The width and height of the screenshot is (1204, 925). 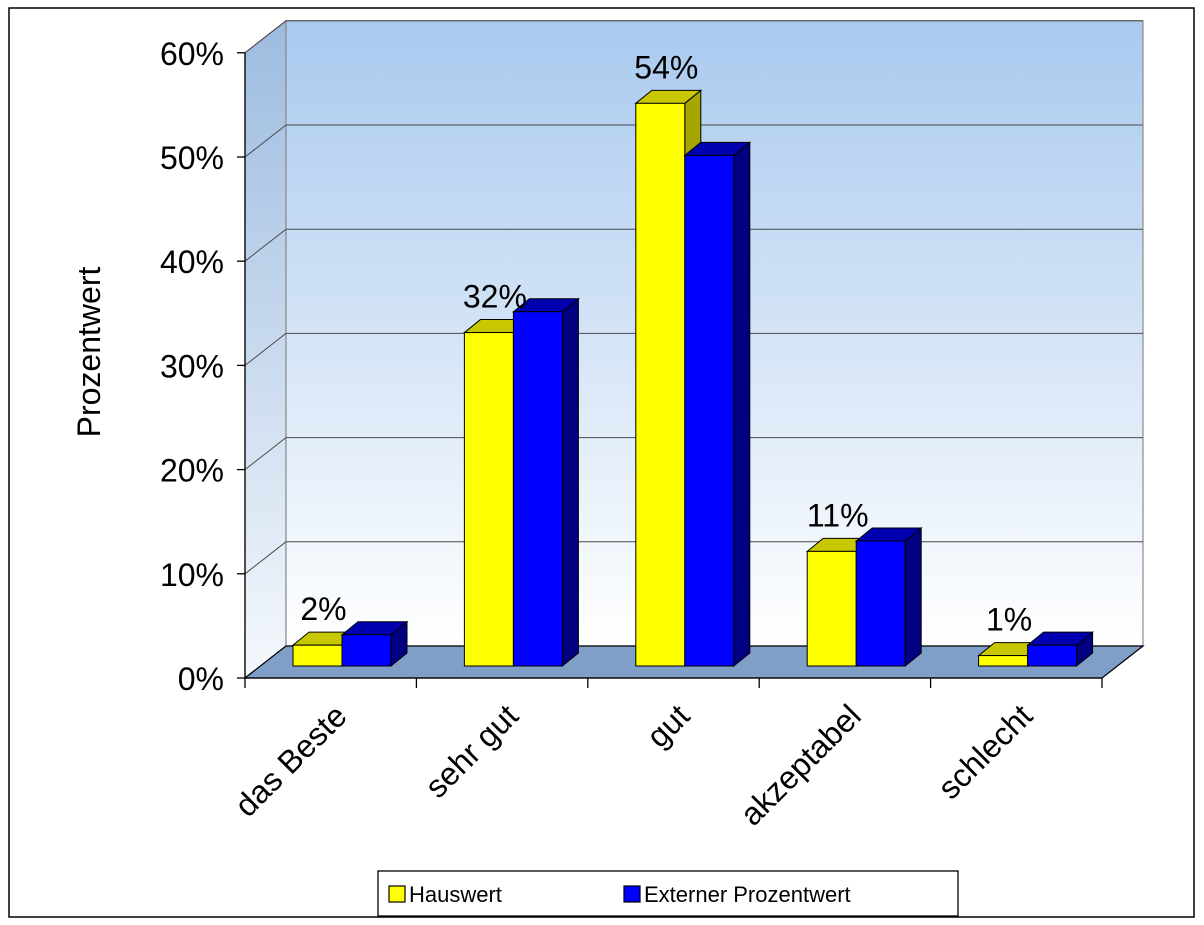 What do you see at coordinates (747, 894) in the screenshot?
I see `legend-label: Externer Prozentwert` at bounding box center [747, 894].